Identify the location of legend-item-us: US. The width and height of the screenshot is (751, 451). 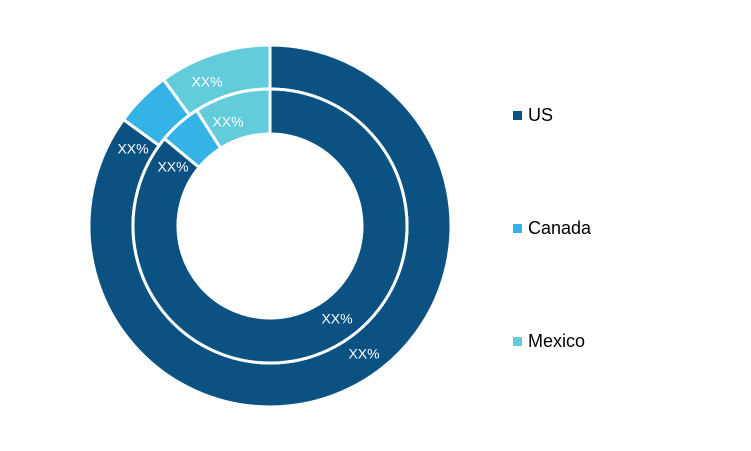
(533, 115).